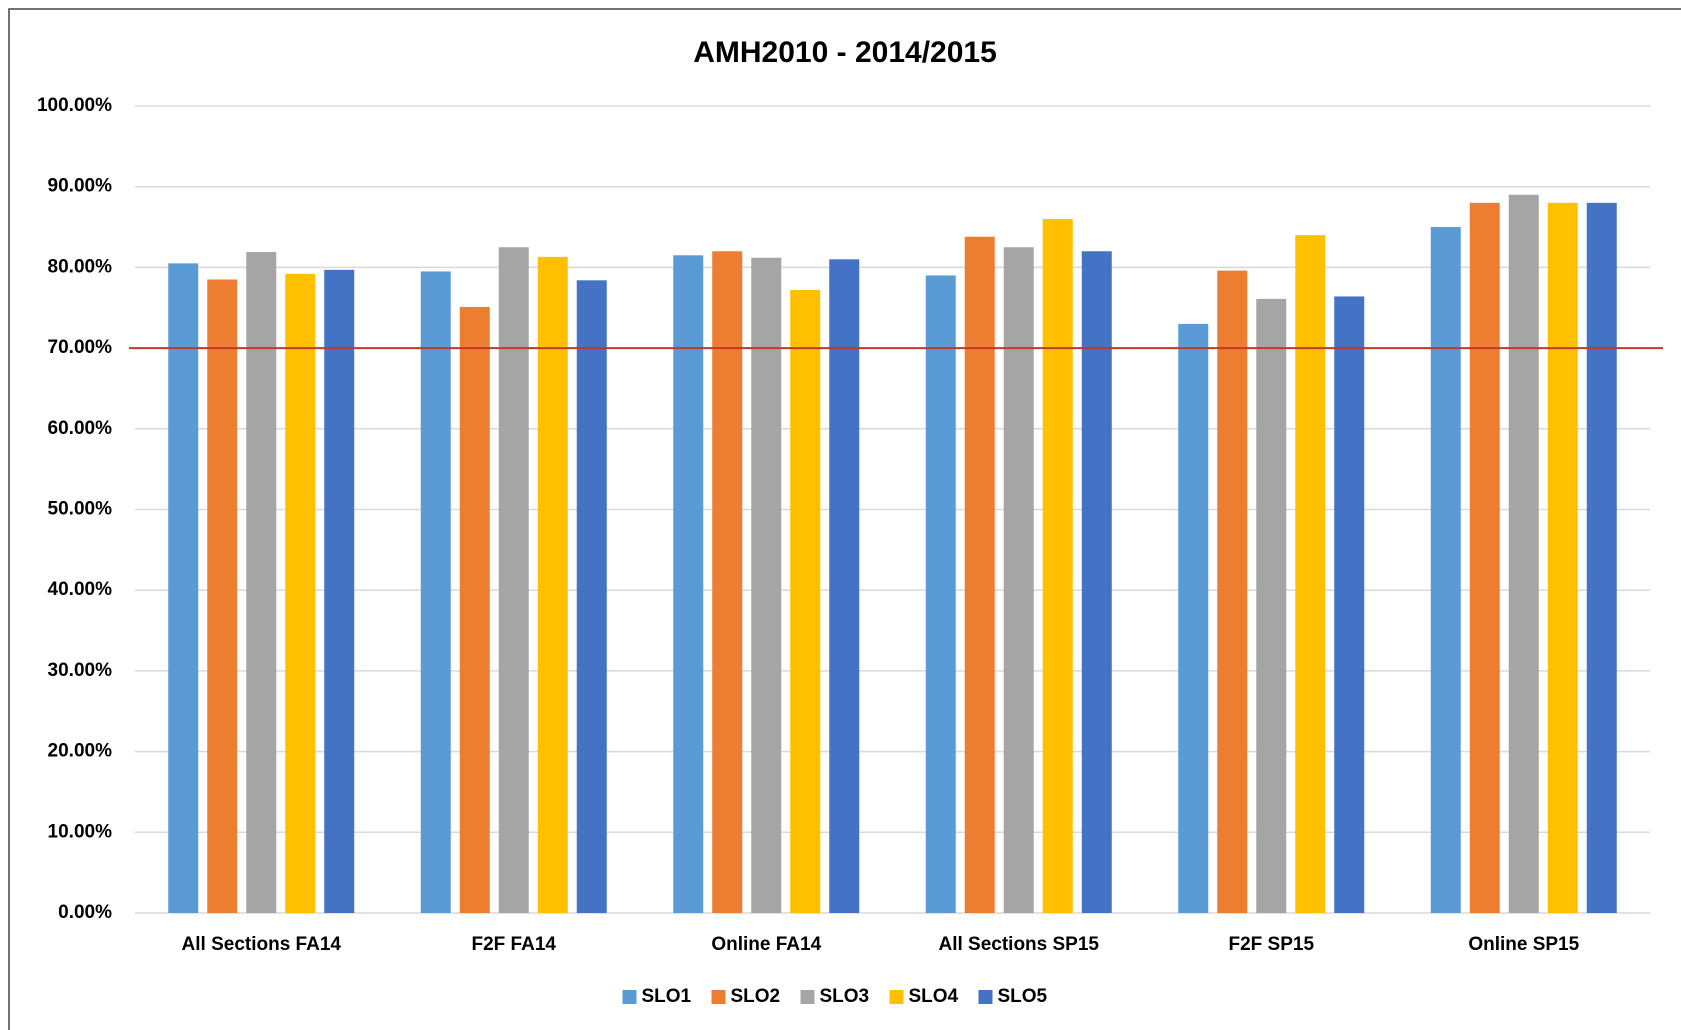 This screenshot has height=1030, width=1681. Describe the element at coordinates (80, 751) in the screenshot. I see `y-tick-label: 20.00%` at that location.